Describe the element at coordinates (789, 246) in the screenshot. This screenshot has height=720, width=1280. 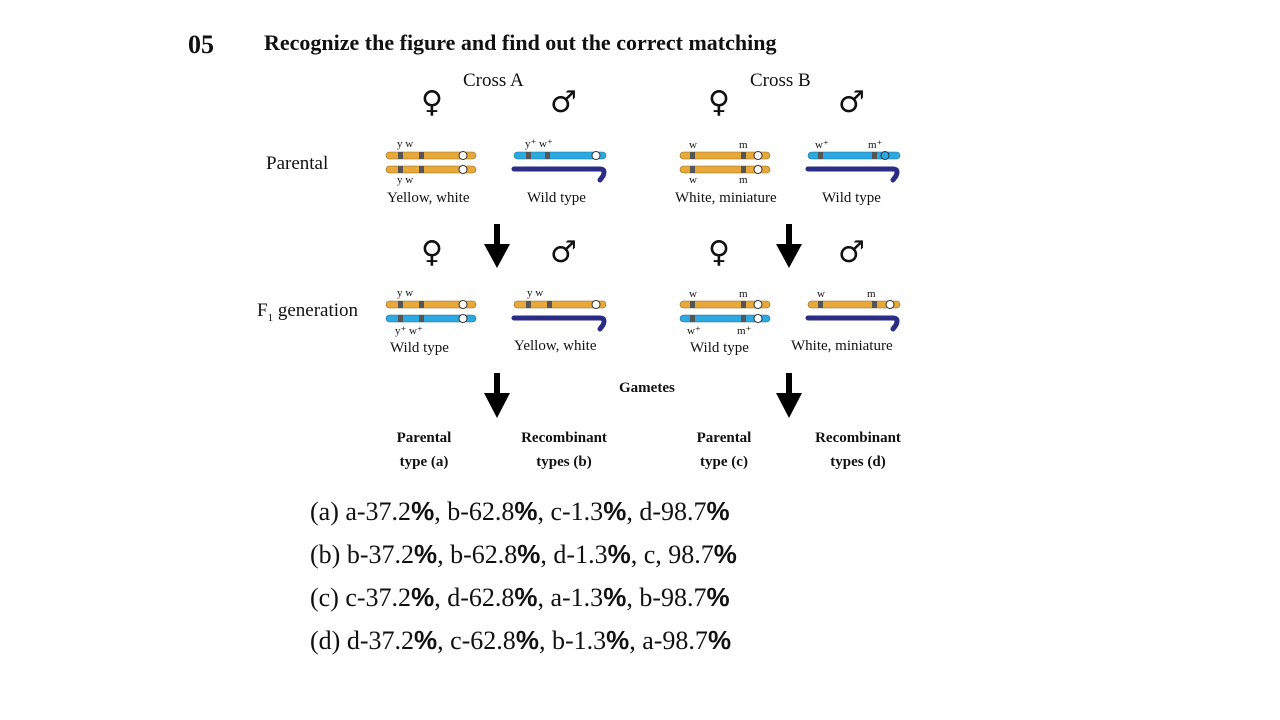
I see `arrow-cross-b-parental-to-f1` at that location.